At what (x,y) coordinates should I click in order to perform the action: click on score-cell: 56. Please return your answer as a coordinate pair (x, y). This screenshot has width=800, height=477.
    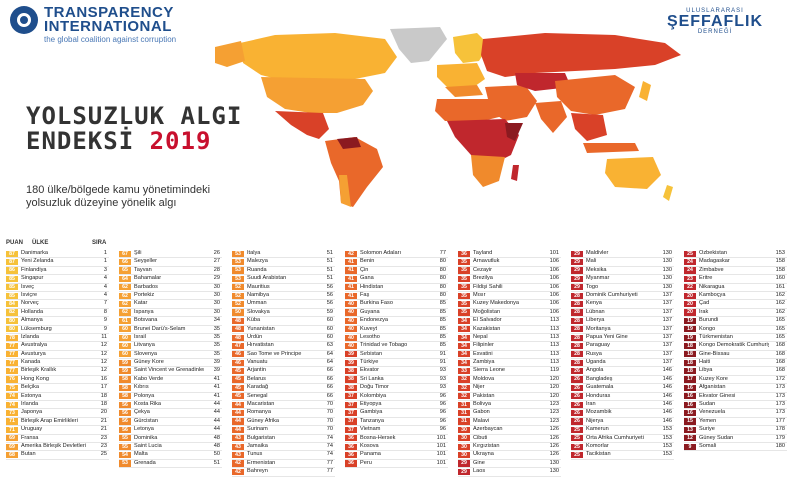
    Looking at the image, I should click on (125, 421).